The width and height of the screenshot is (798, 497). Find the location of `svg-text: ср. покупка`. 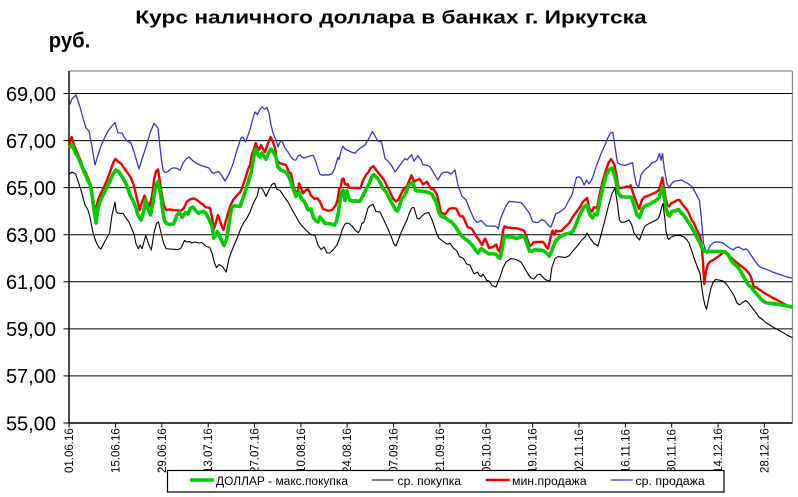

svg-text: ср. покупка is located at coordinates (430, 482).